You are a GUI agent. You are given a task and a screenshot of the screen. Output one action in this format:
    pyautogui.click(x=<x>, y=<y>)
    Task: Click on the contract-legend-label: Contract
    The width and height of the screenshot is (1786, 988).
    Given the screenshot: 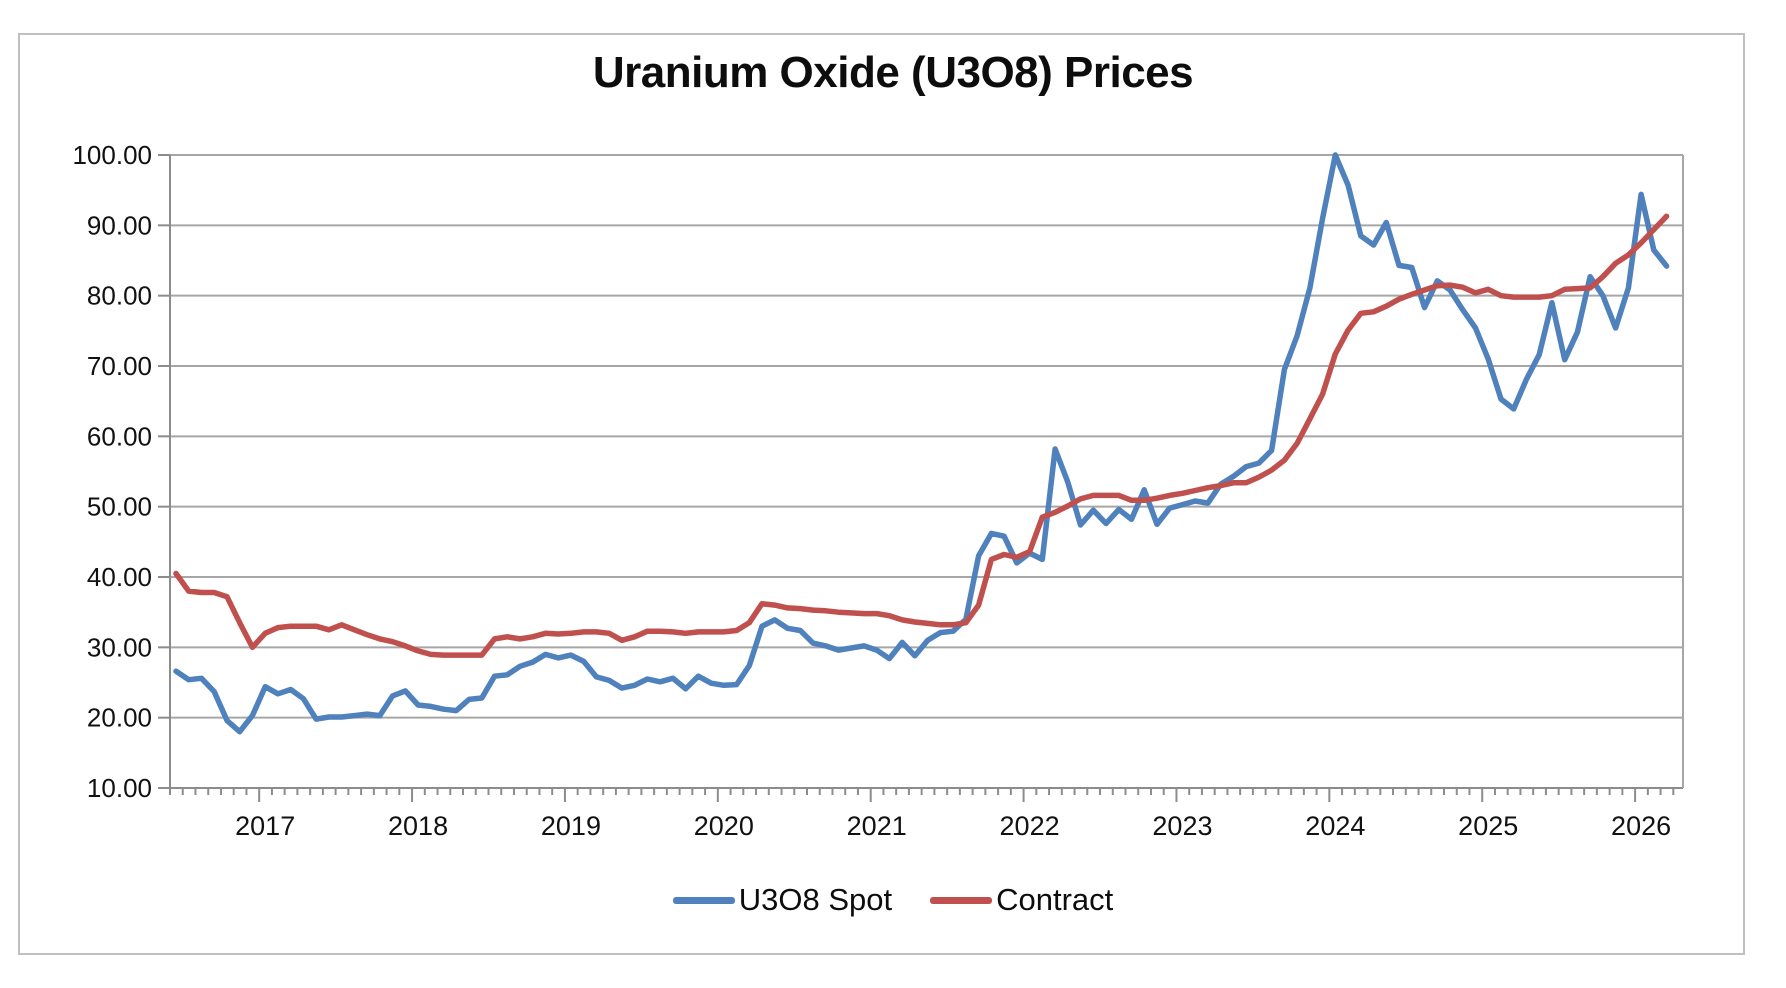 What is the action you would take?
    pyautogui.click(x=1055, y=899)
    